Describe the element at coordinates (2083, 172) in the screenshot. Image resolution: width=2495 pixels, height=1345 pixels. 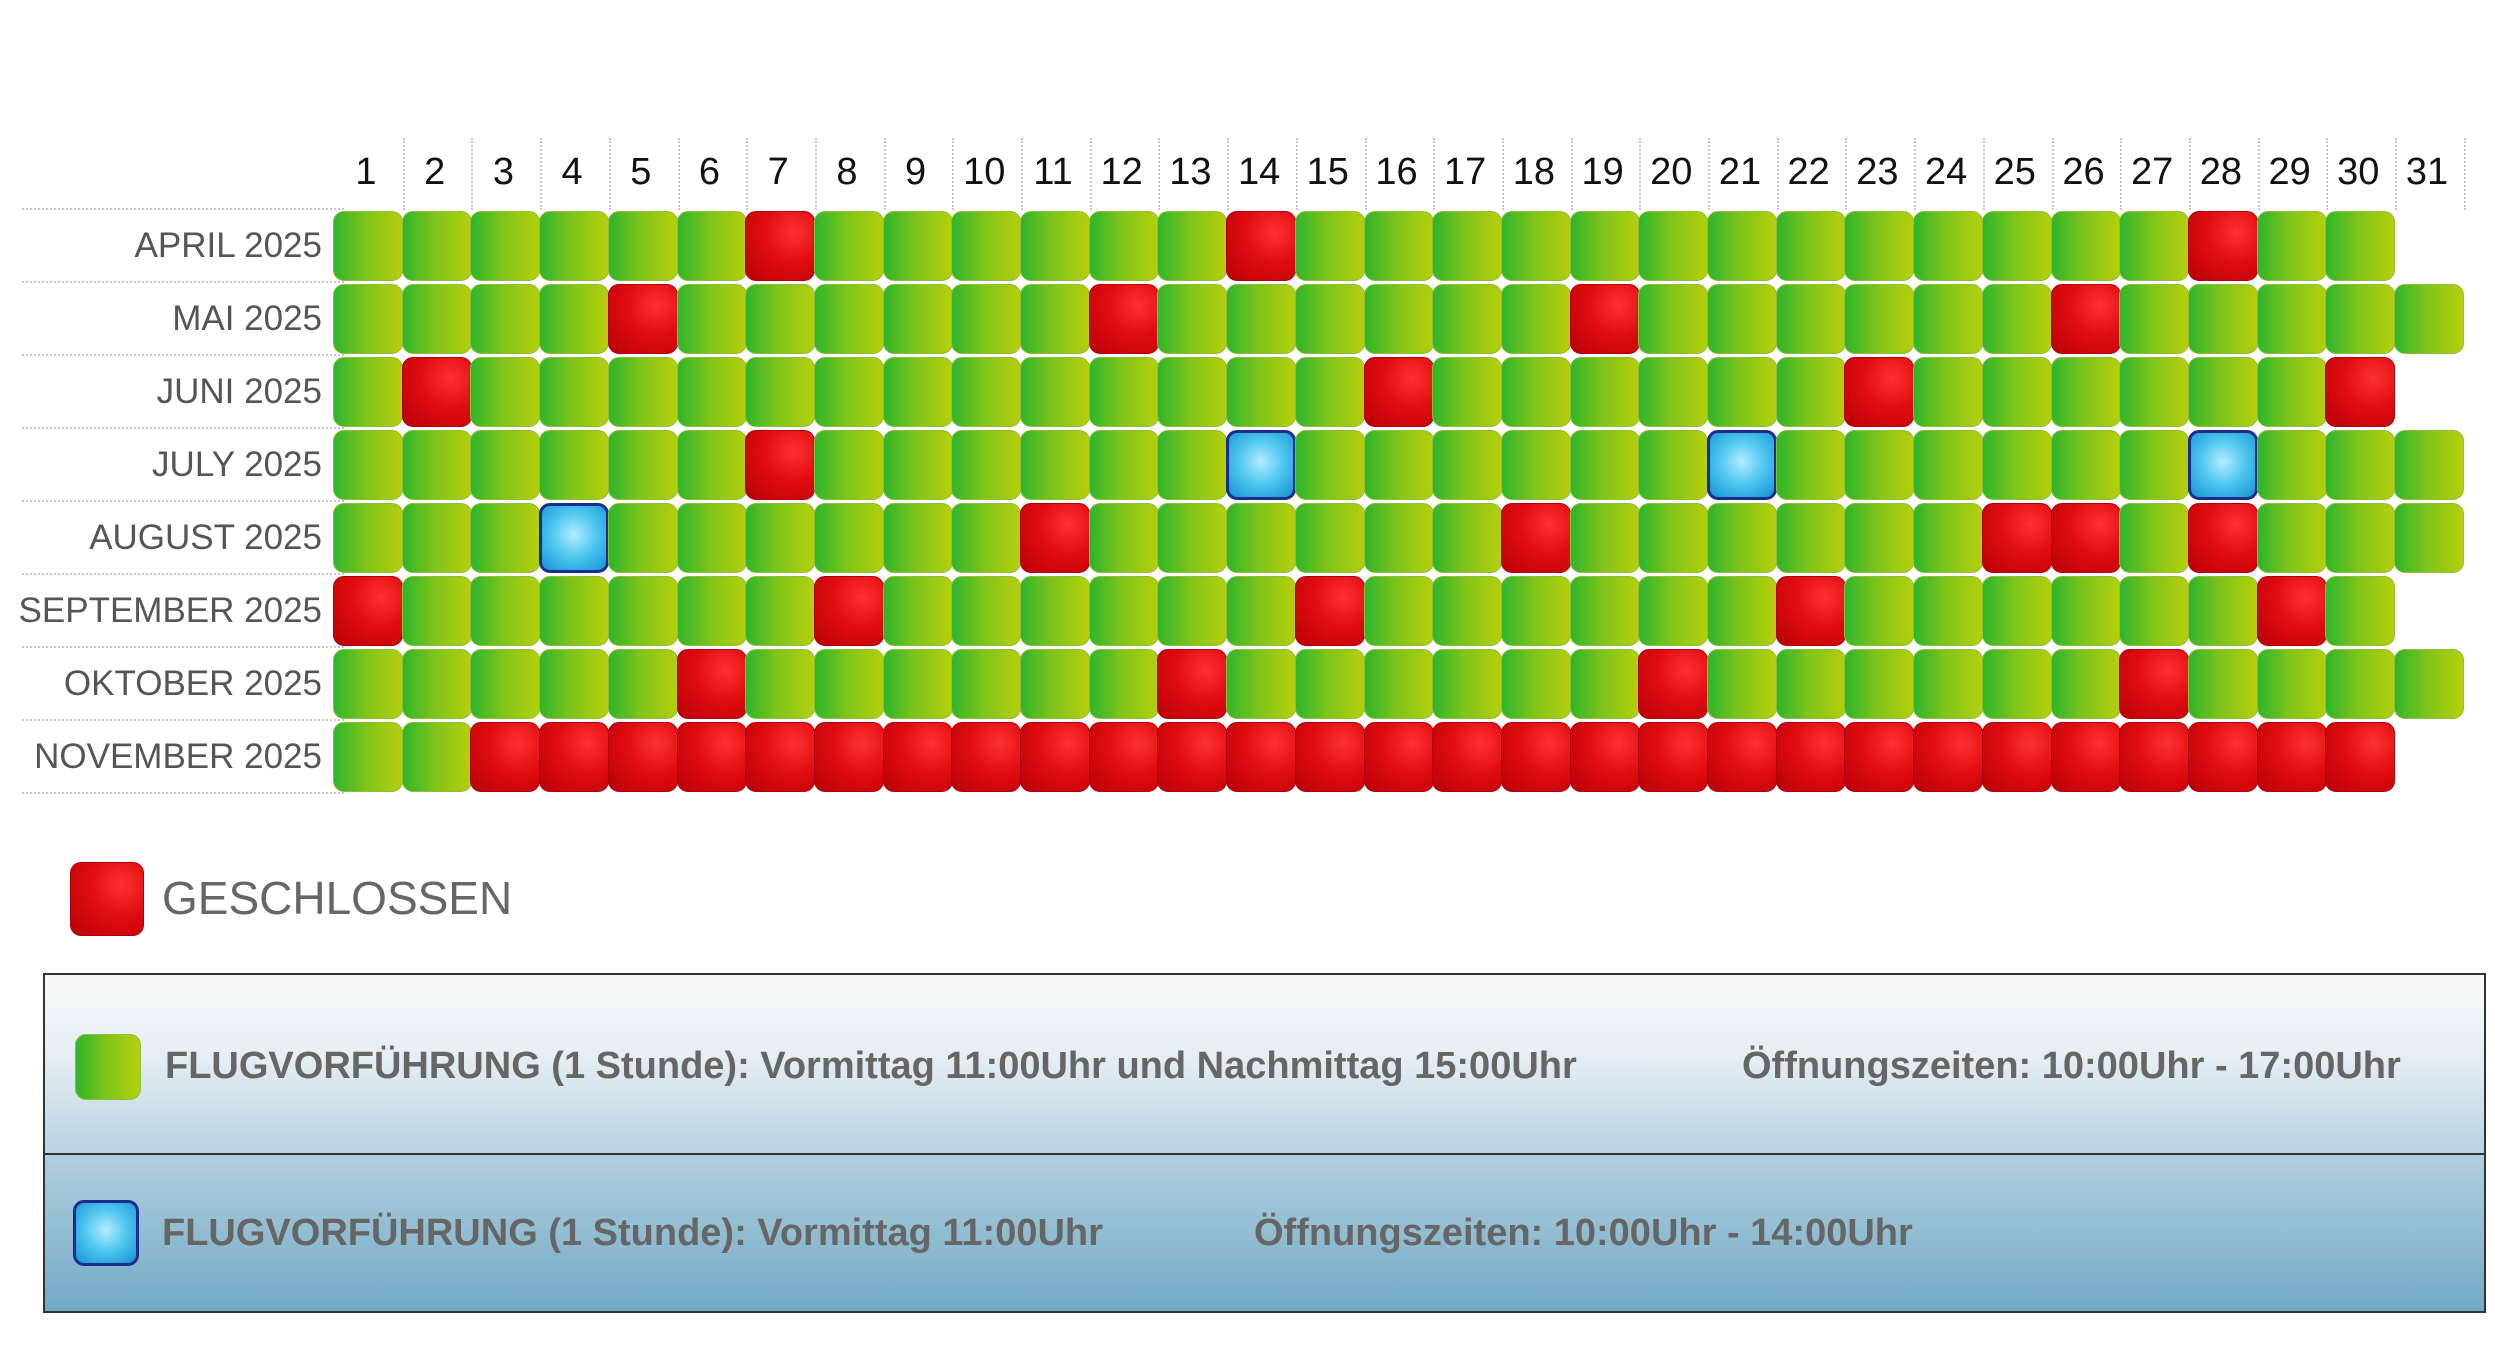
I see `day-number: 26` at that location.